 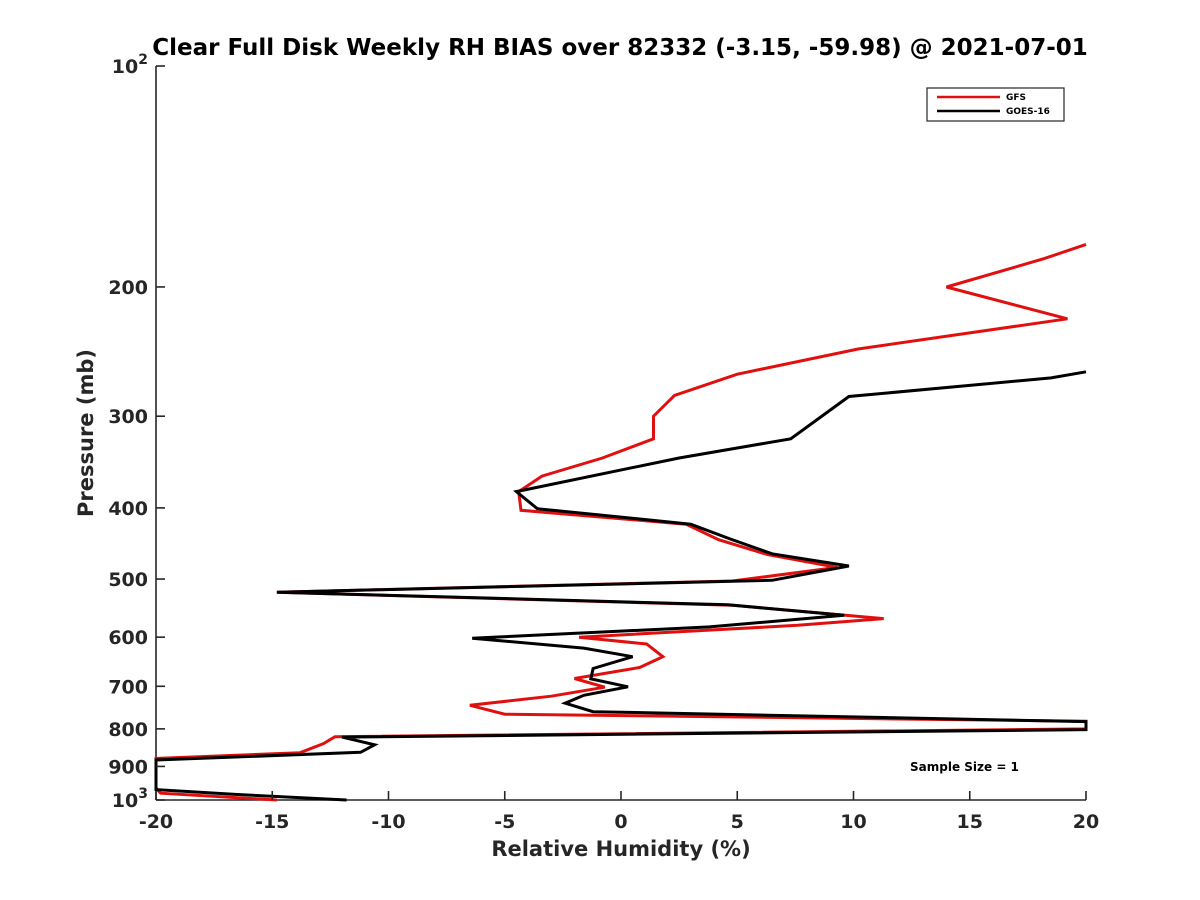 I want to click on y-axis-label: Pressure (mb), so click(x=86, y=433).